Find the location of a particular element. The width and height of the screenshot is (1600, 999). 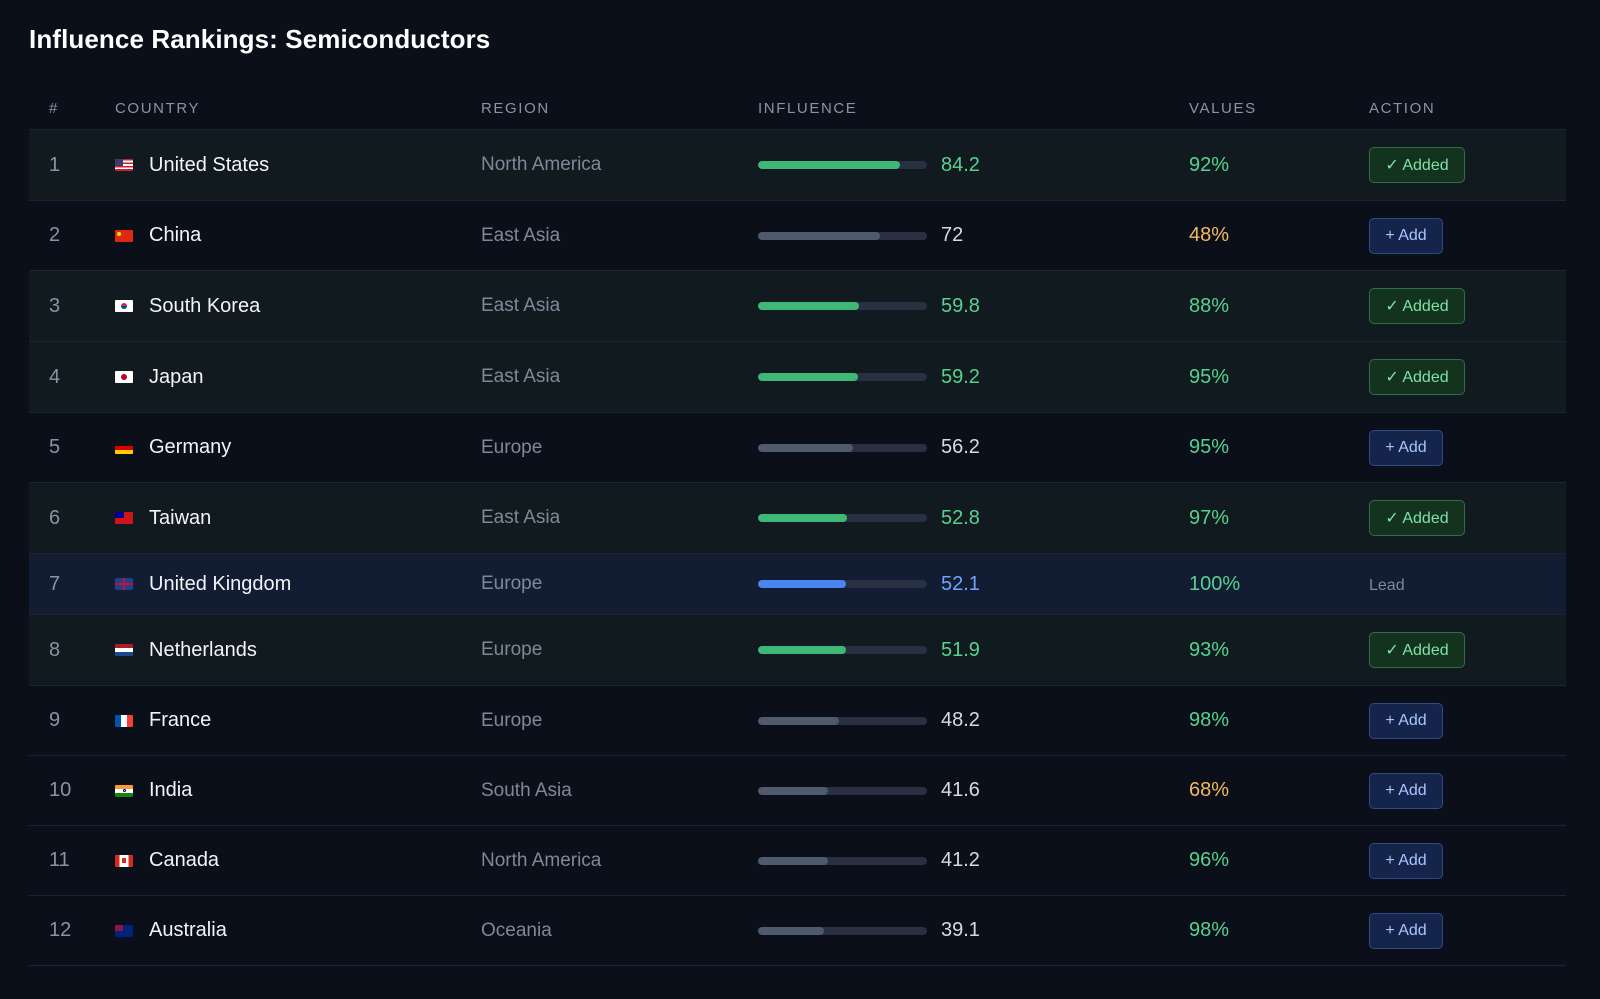

tw-flag-icon is located at coordinates (124, 518).